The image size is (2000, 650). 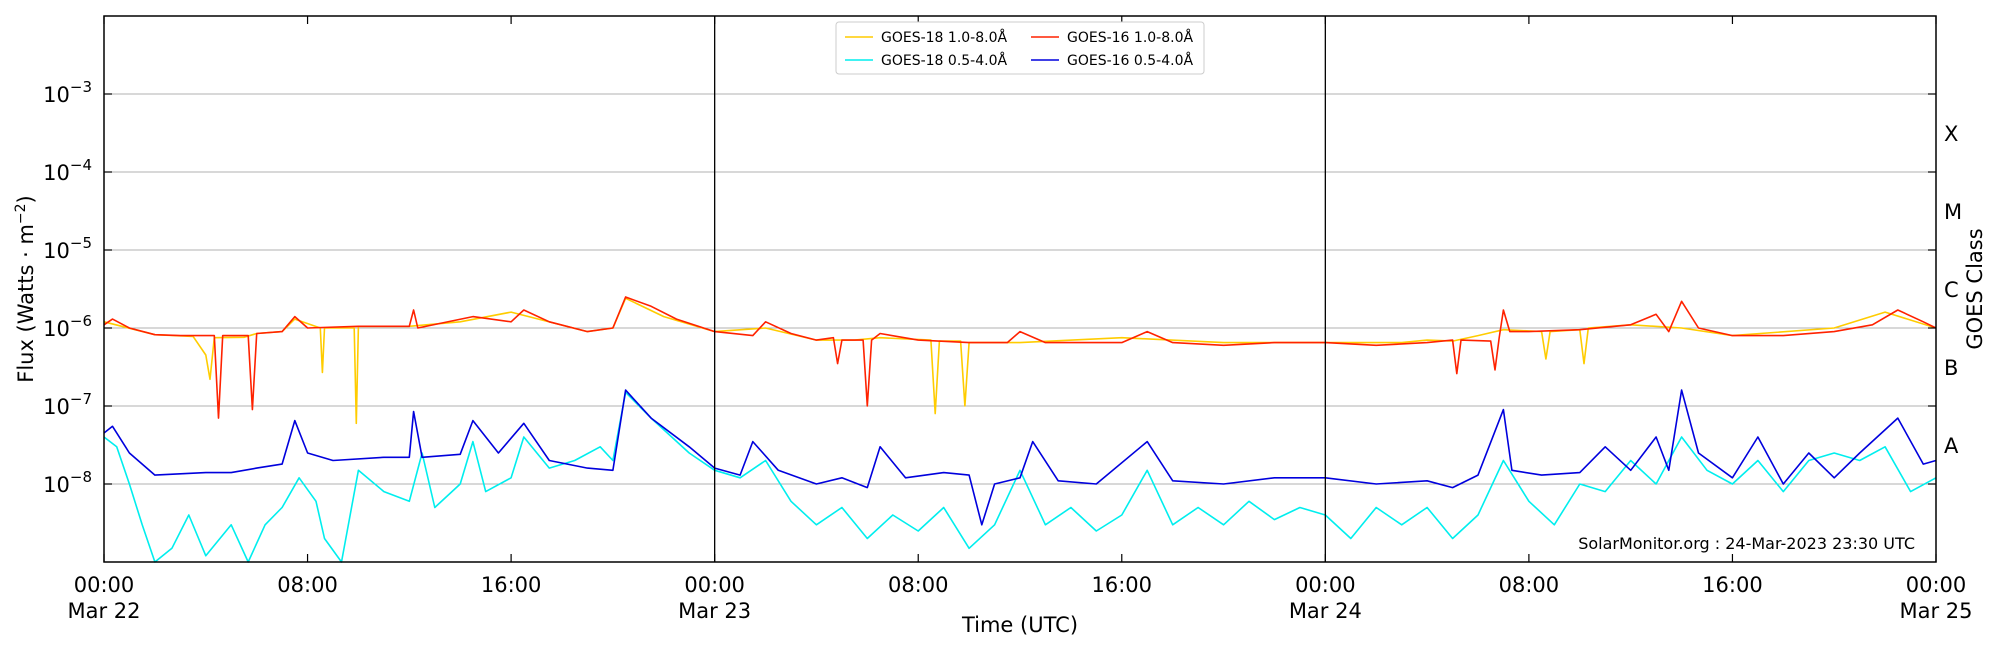 I want to click on y-tick-label: 10⁻³, so click(x=67, y=92).